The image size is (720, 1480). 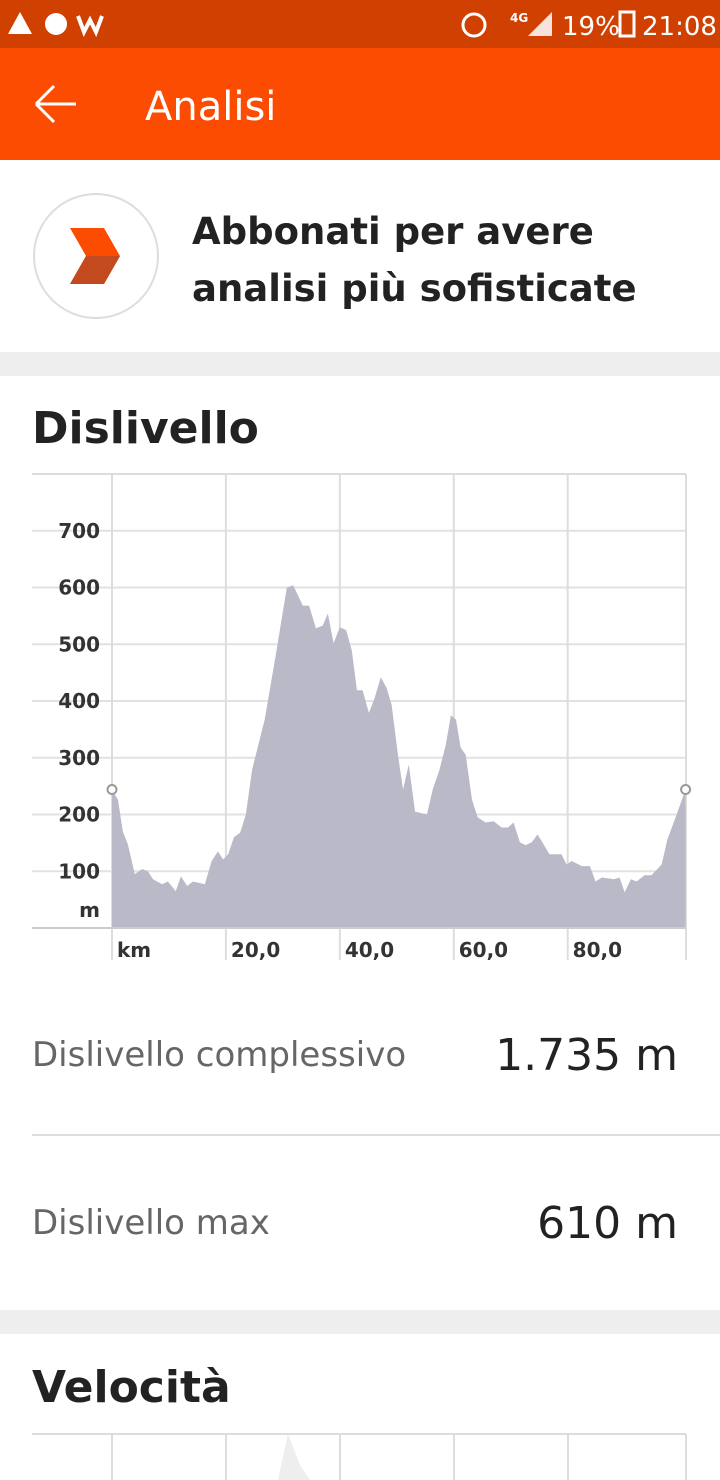 I want to click on y-tick-label: 600, so click(x=79, y=588).